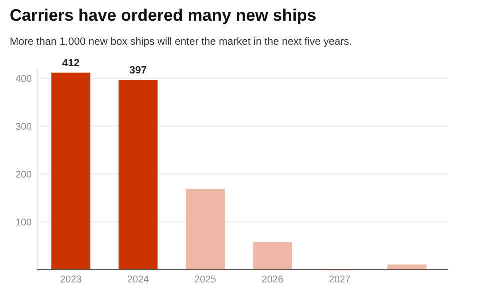 This screenshot has height=300, width=500. Describe the element at coordinates (138, 70) in the screenshot. I see `data-label: 397` at that location.